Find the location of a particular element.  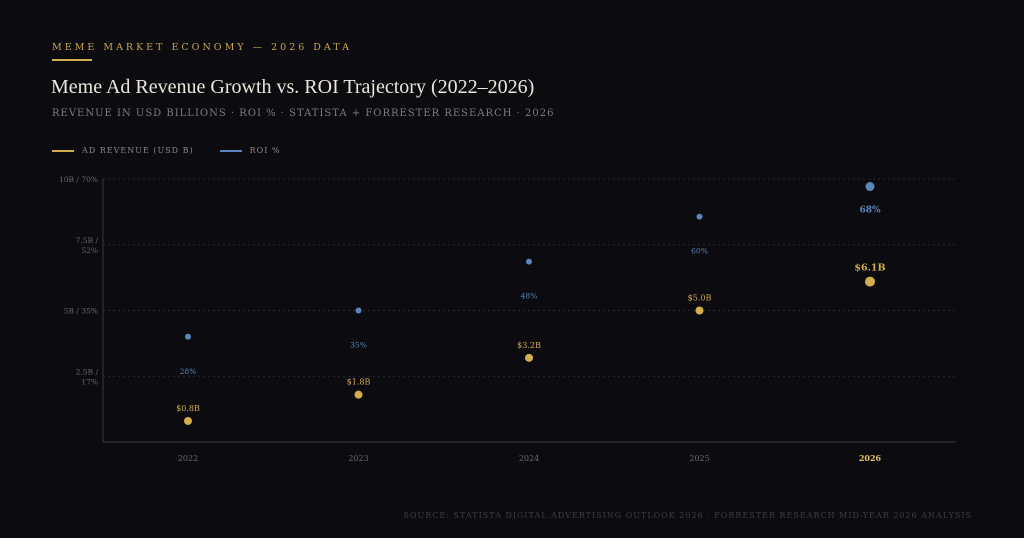

legend-label-revenue: AD REVENUE (USD B) is located at coordinates (138, 150).